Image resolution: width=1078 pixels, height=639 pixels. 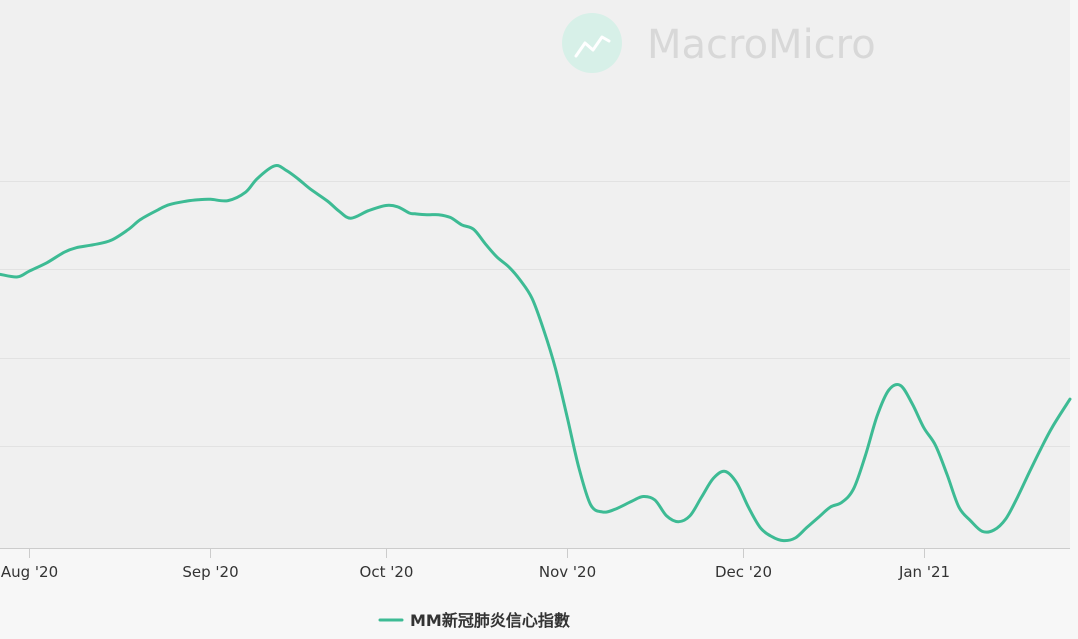 What do you see at coordinates (761, 45) in the screenshot?
I see `watermark-text: MacroMicro` at bounding box center [761, 45].